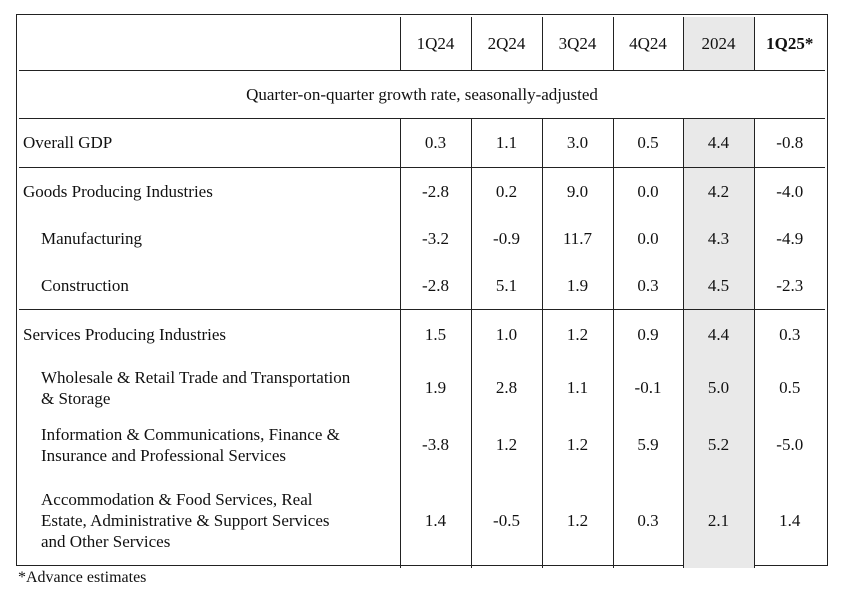  What do you see at coordinates (92, 238) in the screenshot?
I see `row-label: Manufacturing` at bounding box center [92, 238].